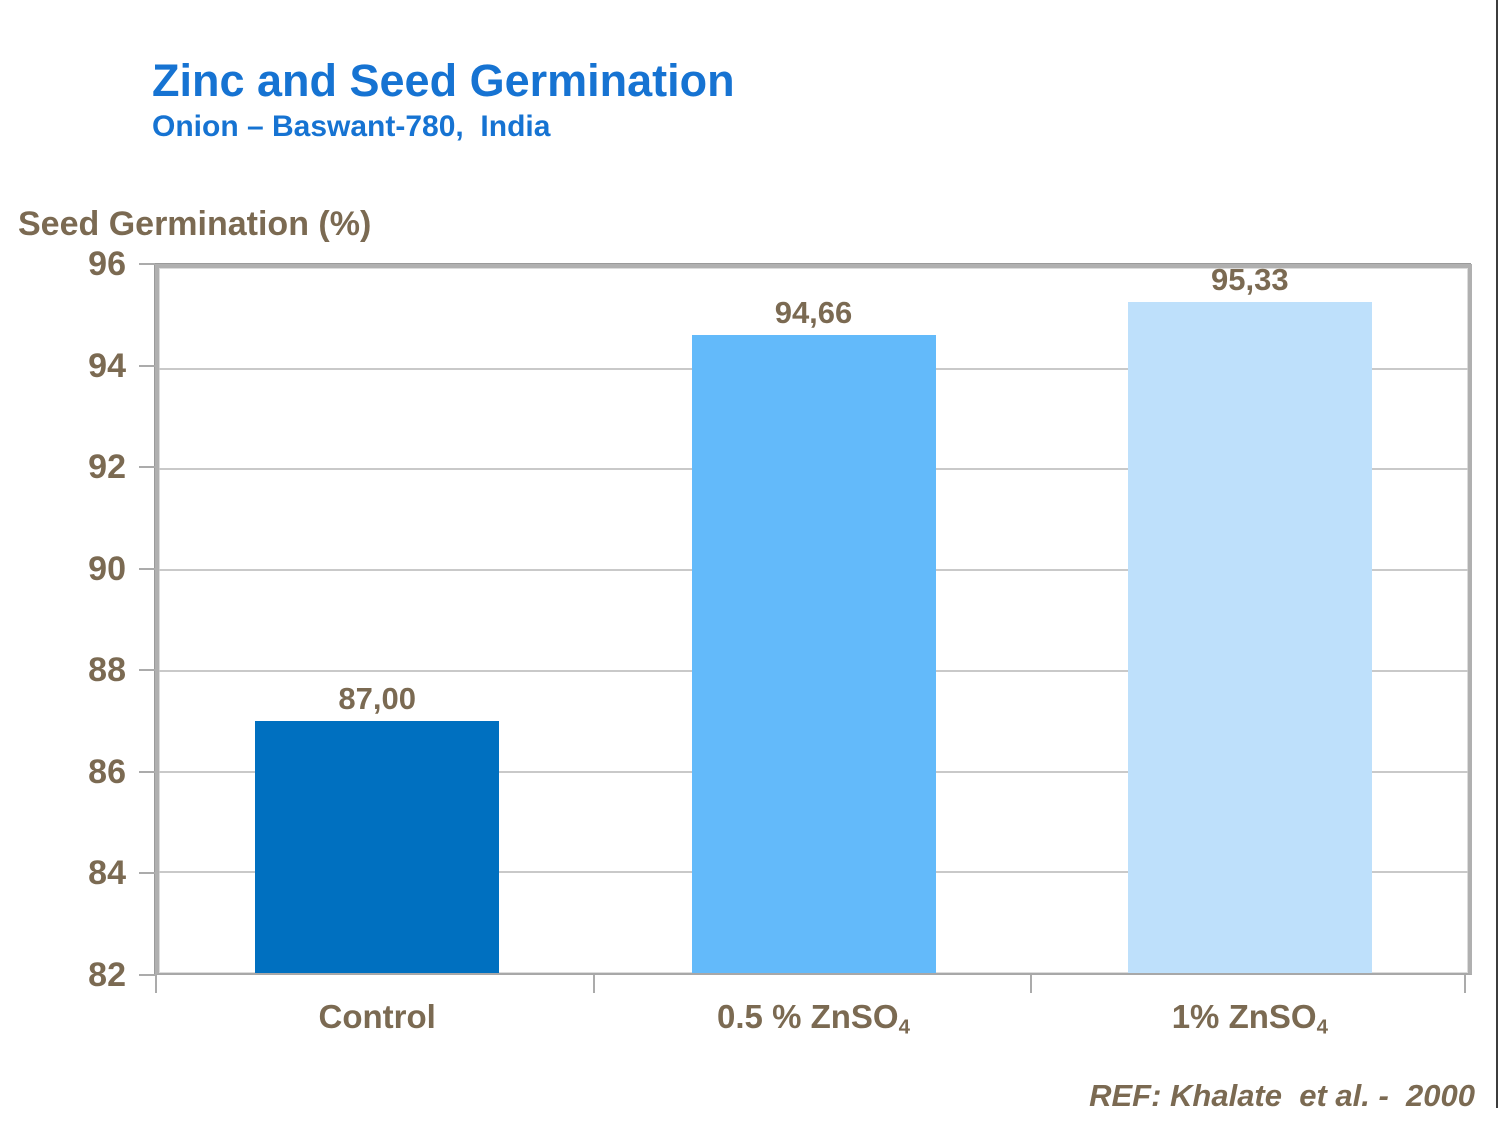  I want to click on y-tick-label-82: 82, so click(107, 975).